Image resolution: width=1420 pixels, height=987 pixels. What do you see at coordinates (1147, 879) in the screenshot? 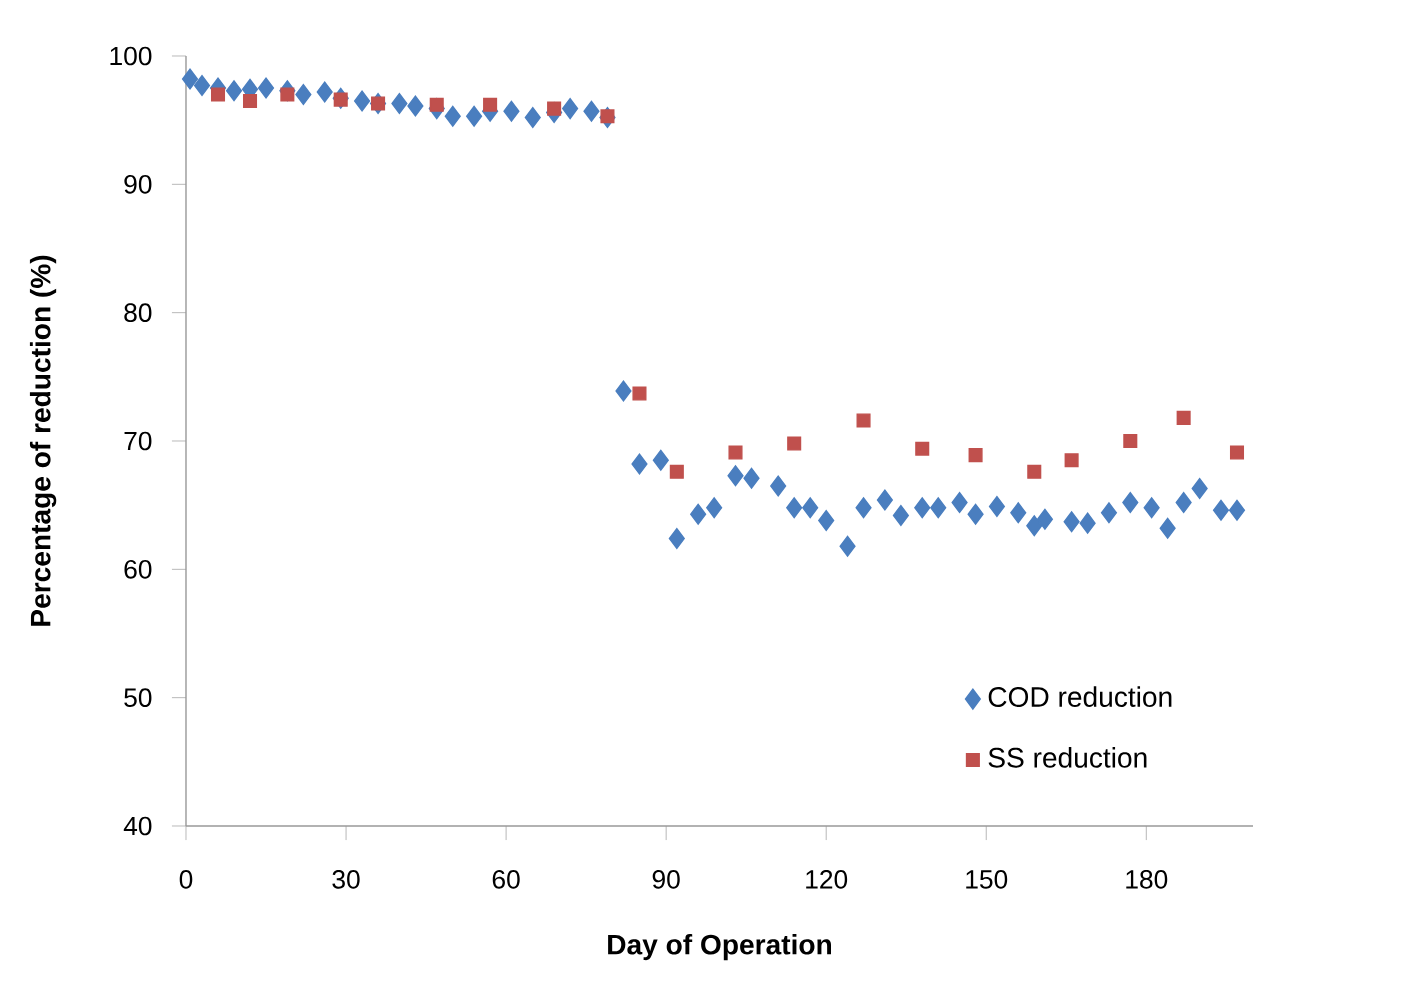
I see `x-tick-label: 180` at bounding box center [1147, 879].